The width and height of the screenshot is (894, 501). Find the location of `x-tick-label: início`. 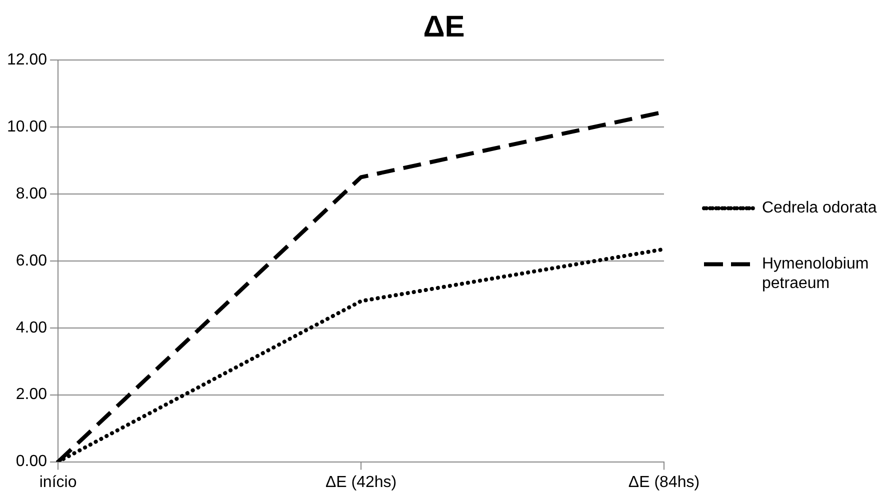

x-tick-label: início is located at coordinates (58, 482).